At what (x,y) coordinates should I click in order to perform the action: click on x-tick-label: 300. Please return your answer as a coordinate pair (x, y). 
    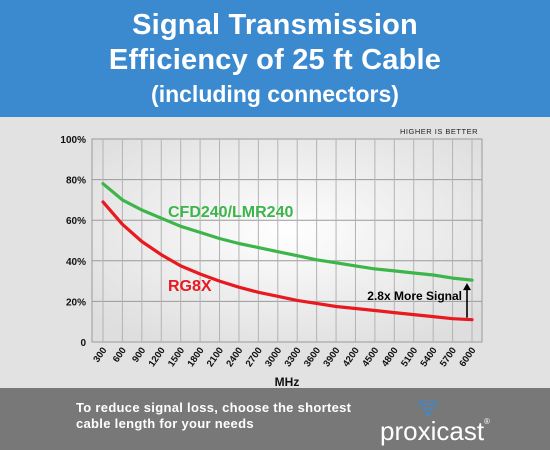
    Looking at the image, I should click on (100, 354).